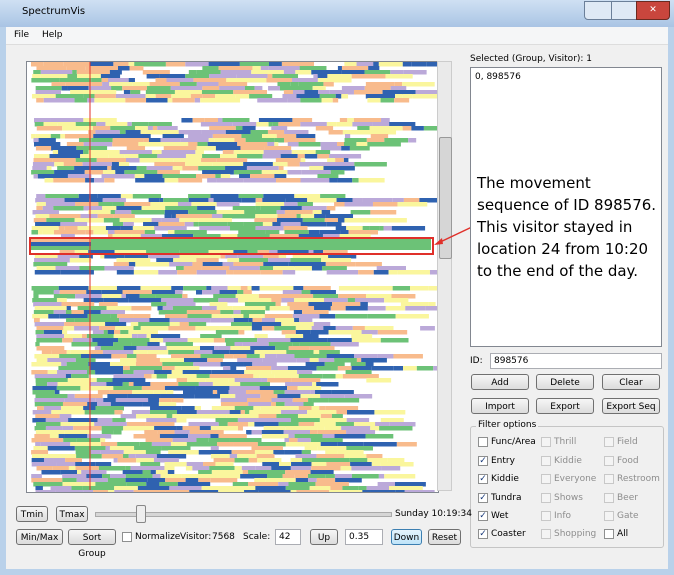 The image size is (674, 575). Describe the element at coordinates (288, 537) in the screenshot. I see `scale-input: 42` at that location.